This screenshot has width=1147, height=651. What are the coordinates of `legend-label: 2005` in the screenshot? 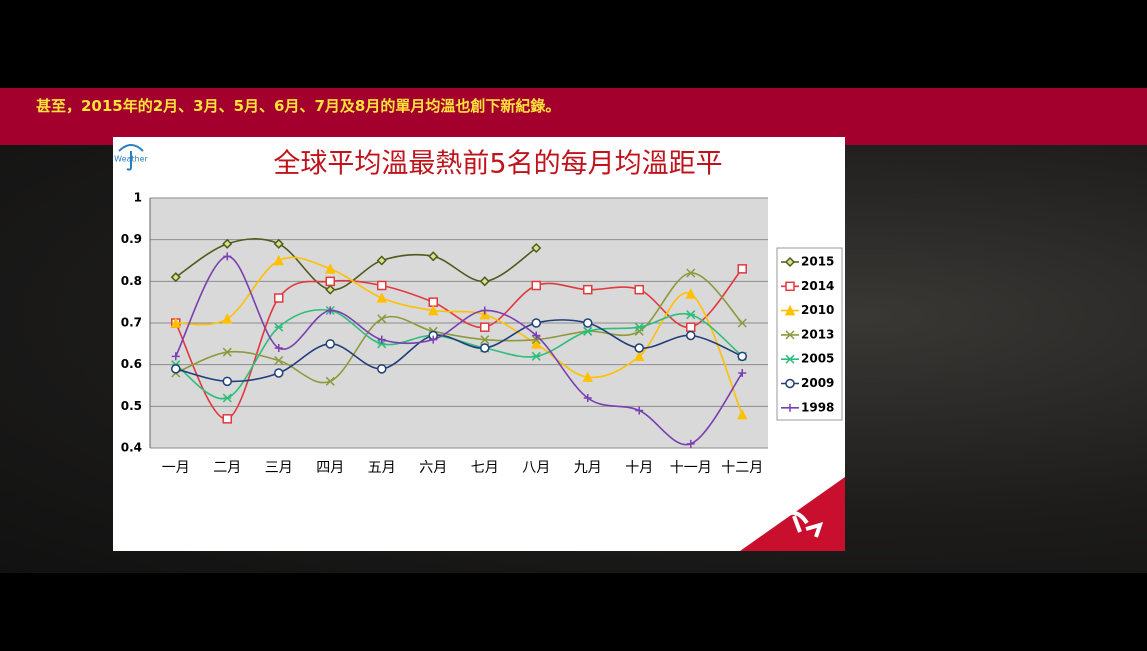 It's located at (817, 359).